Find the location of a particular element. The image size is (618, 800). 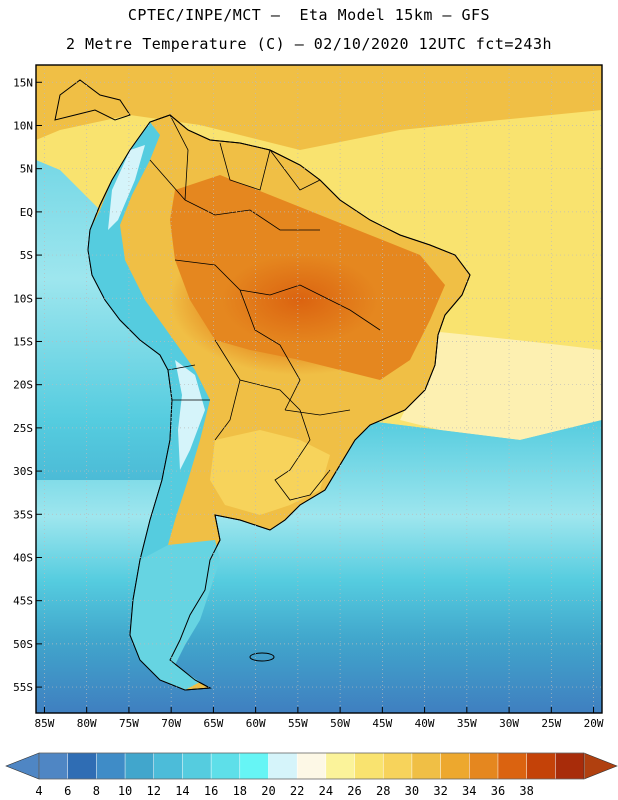

lon-tick-label: 35W is located at coordinates (467, 723).